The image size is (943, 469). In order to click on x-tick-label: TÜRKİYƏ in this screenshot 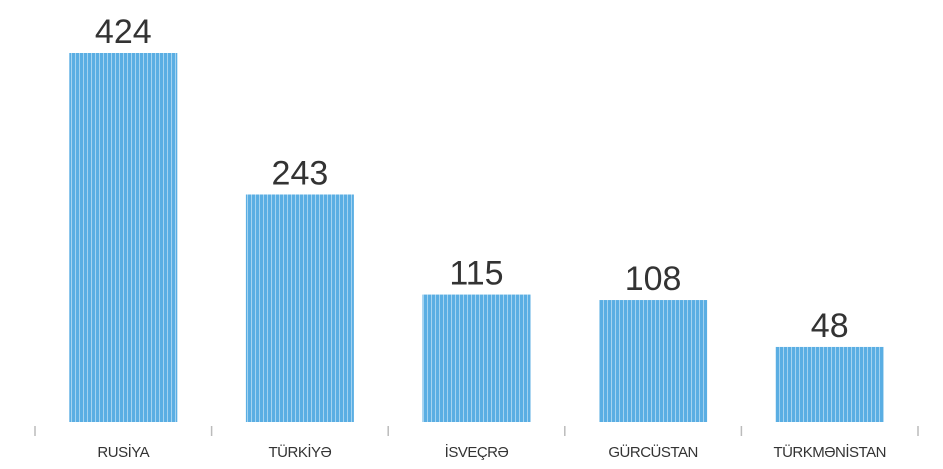, I will do `click(300, 452)`.